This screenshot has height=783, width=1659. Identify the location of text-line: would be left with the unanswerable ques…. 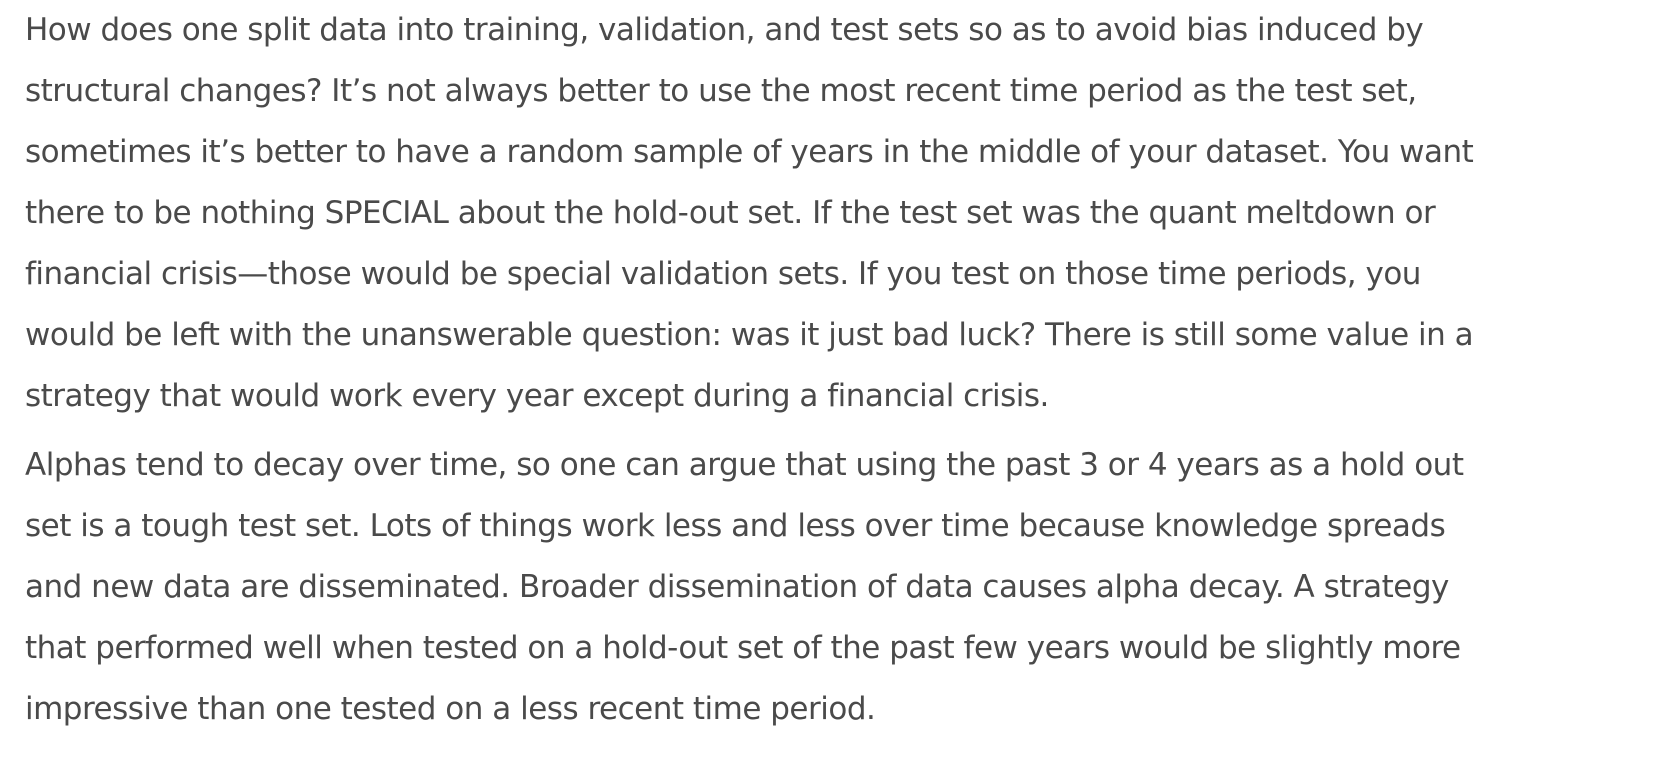
(749, 335).